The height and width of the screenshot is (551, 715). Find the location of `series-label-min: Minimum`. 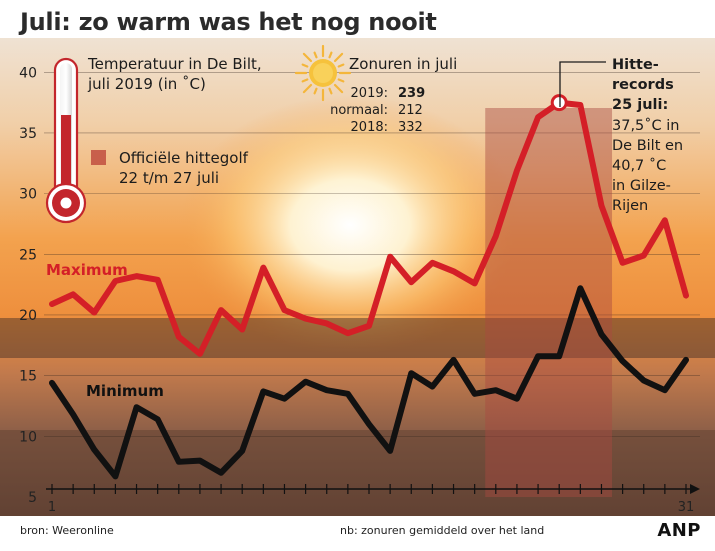

series-label-min: Minimum is located at coordinates (125, 391).